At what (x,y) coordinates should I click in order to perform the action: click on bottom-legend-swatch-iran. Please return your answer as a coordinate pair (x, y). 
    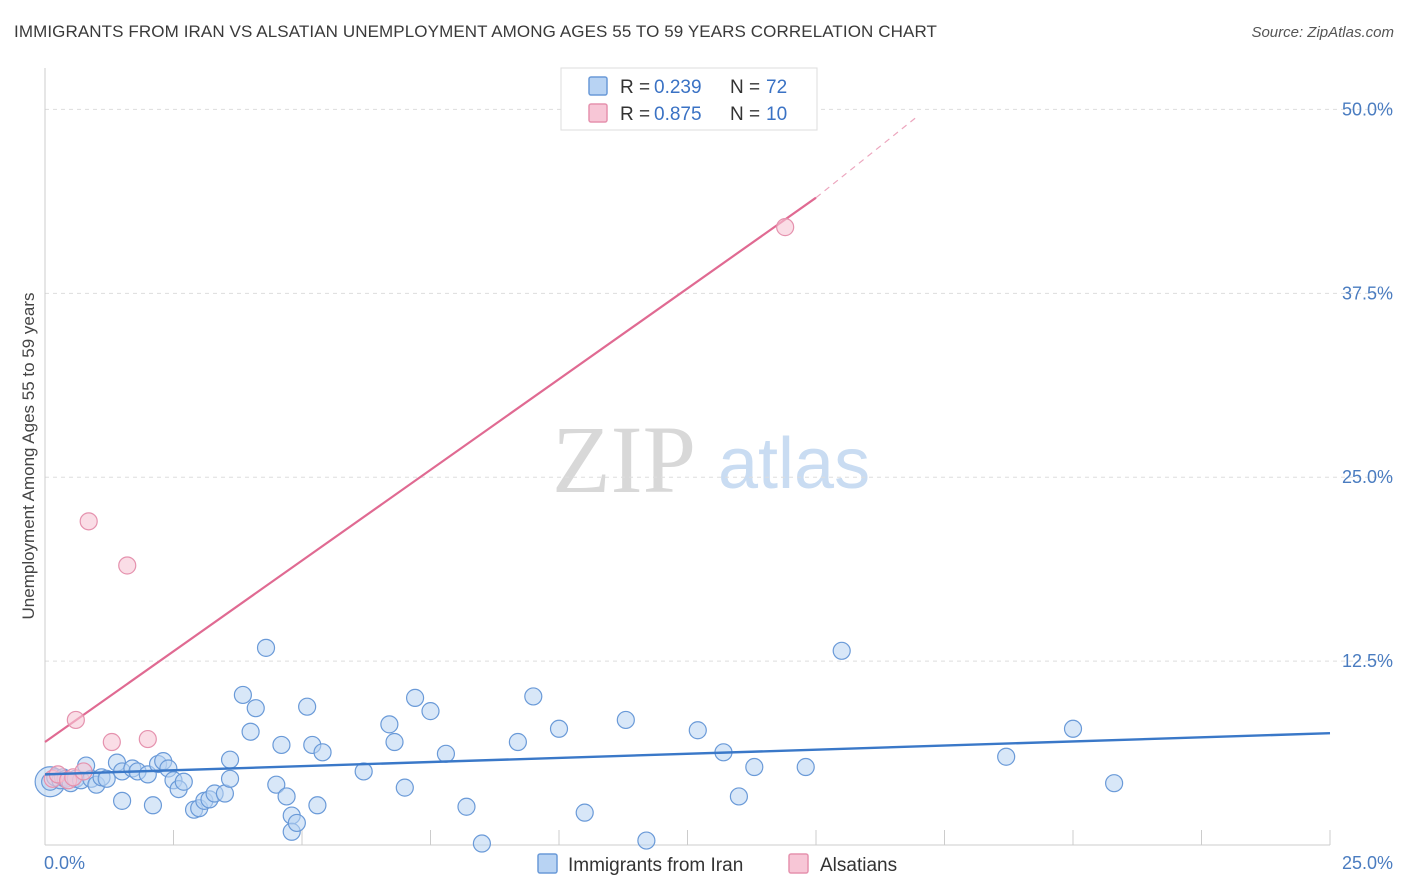
    Looking at the image, I should click on (547, 863).